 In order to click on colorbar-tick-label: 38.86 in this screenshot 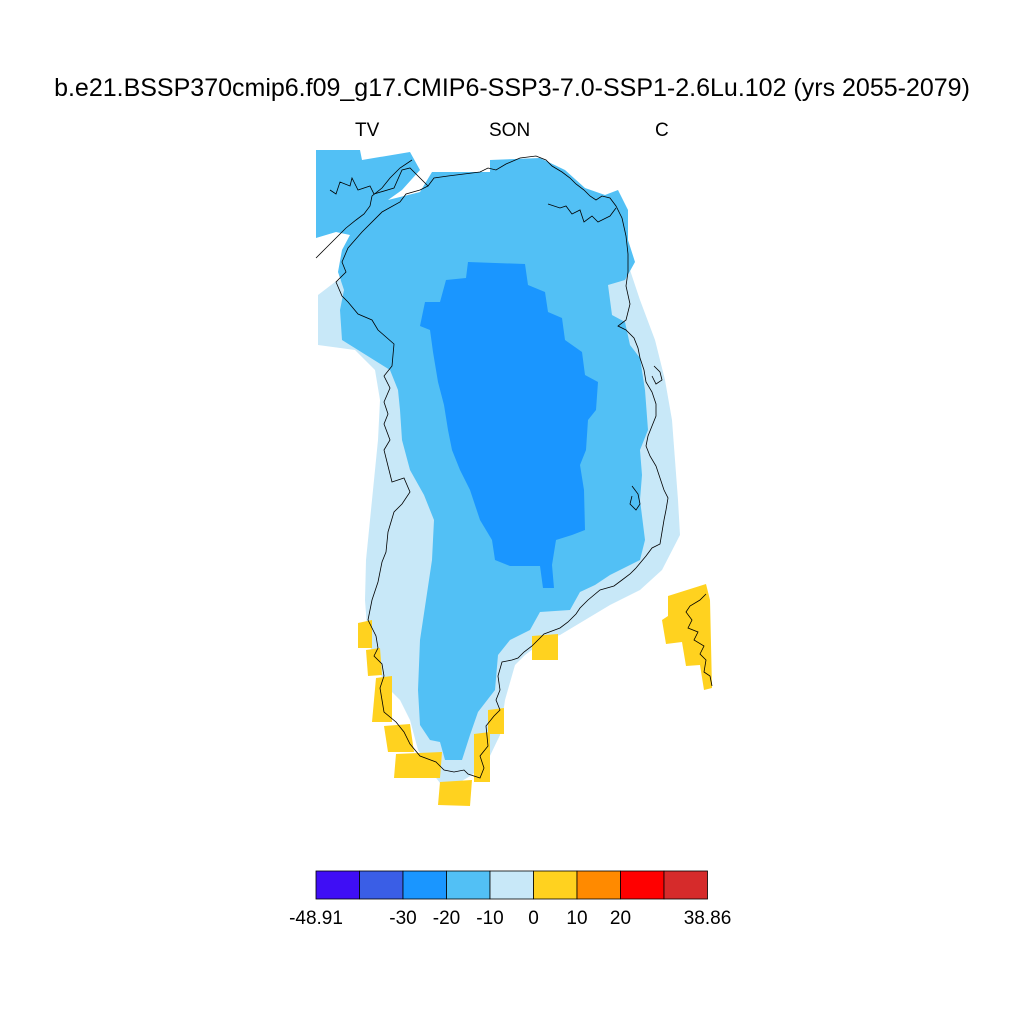, I will do `click(708, 918)`.